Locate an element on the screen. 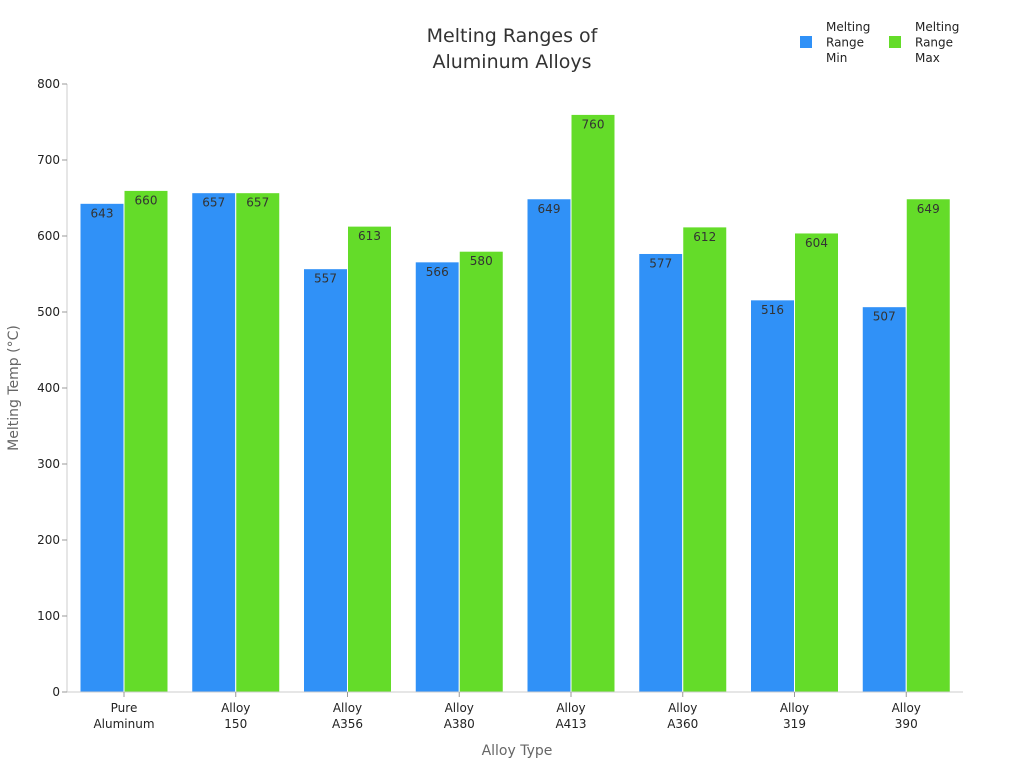  bar-value-label: 577 is located at coordinates (660, 263).